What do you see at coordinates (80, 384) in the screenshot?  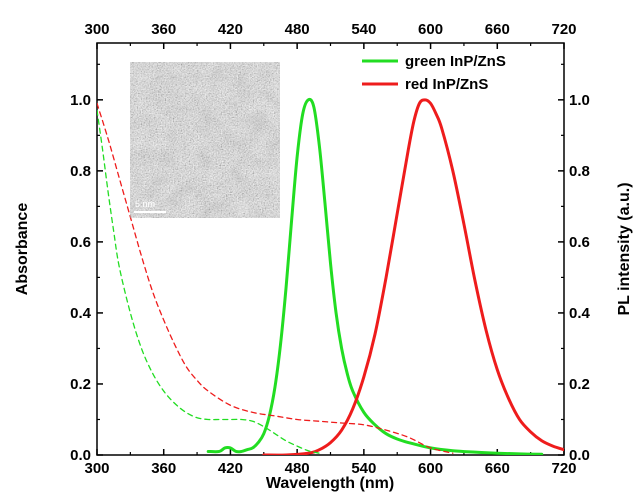 I see `y-tick-label-left: 0.2` at bounding box center [80, 384].